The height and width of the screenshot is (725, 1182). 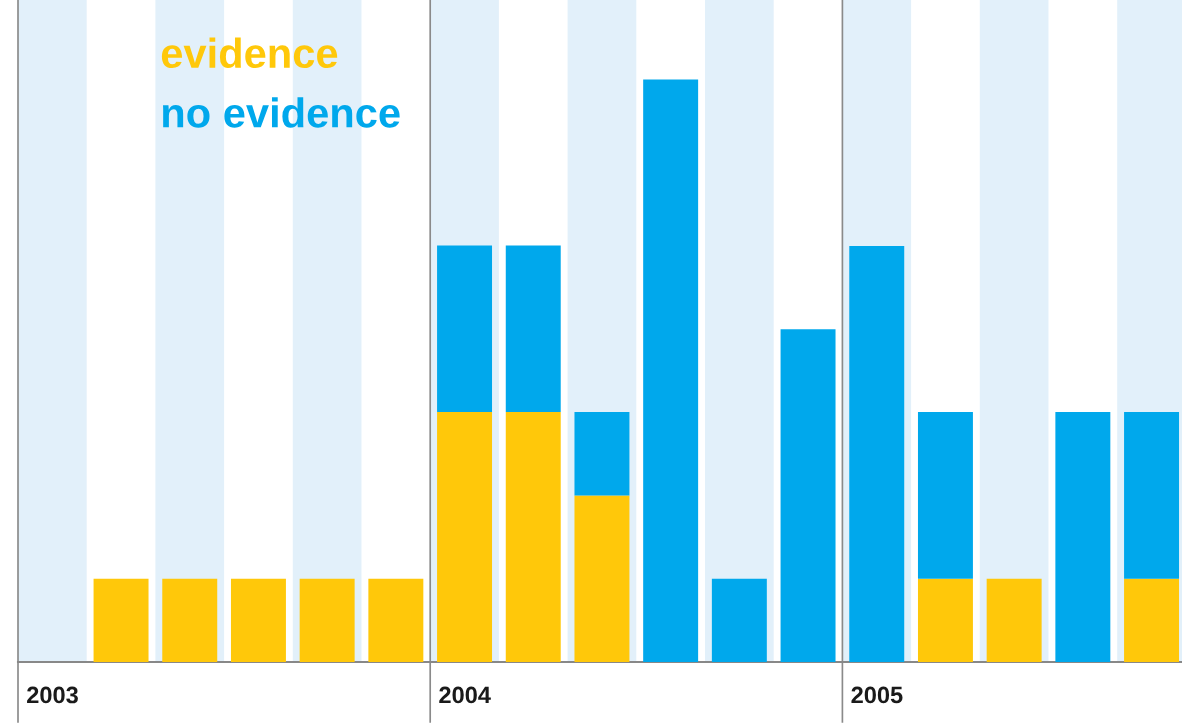 I want to click on x-tick-label: 2005, so click(x=877, y=695).